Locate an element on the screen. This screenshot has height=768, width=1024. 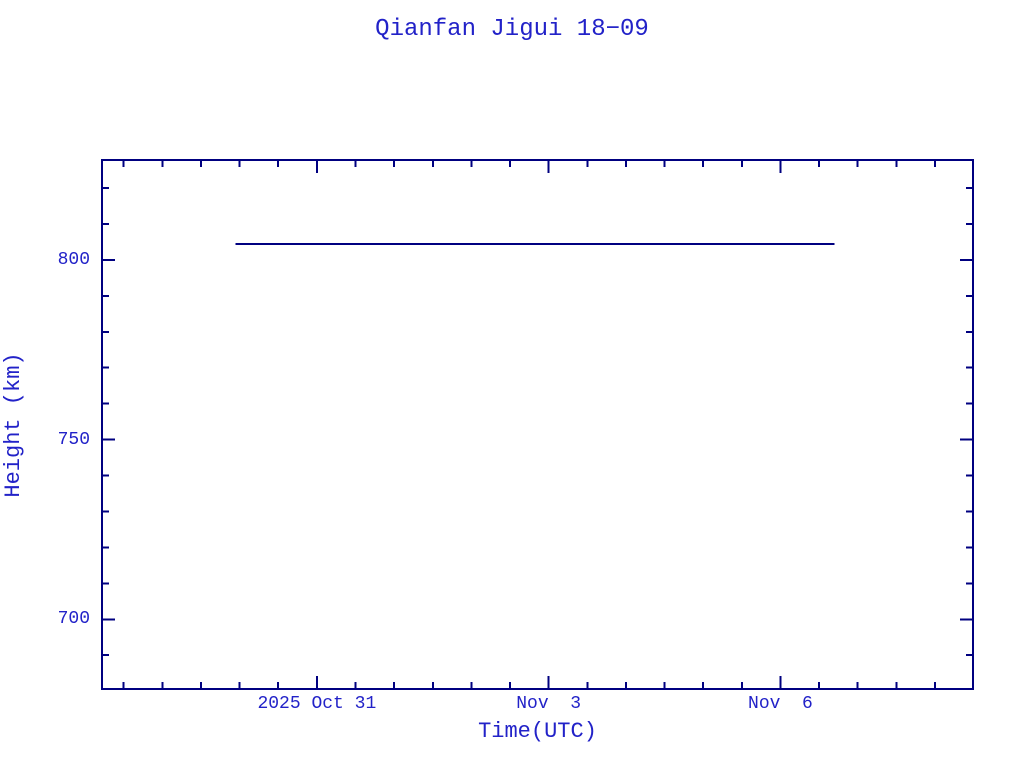
y-tick-label: 700 is located at coordinates (73, 619).